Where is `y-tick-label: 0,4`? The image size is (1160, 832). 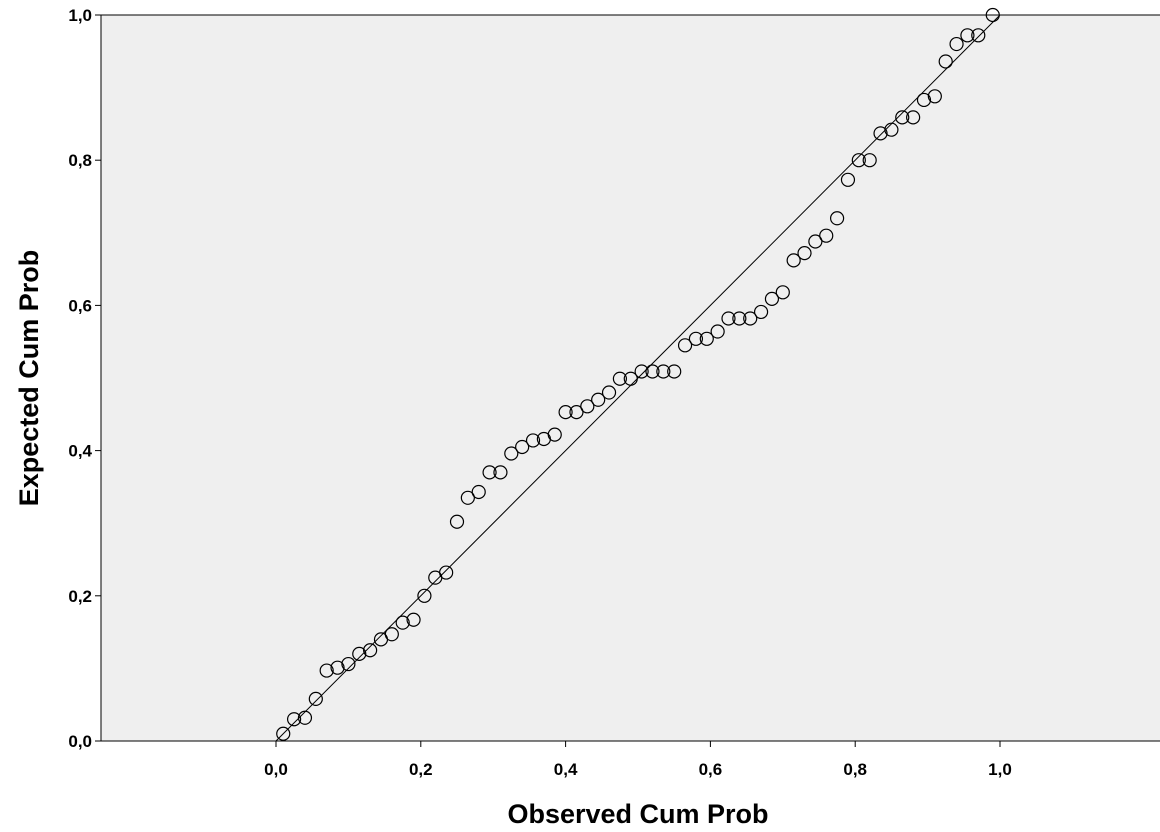
y-tick-label: 0,4 is located at coordinates (80, 451).